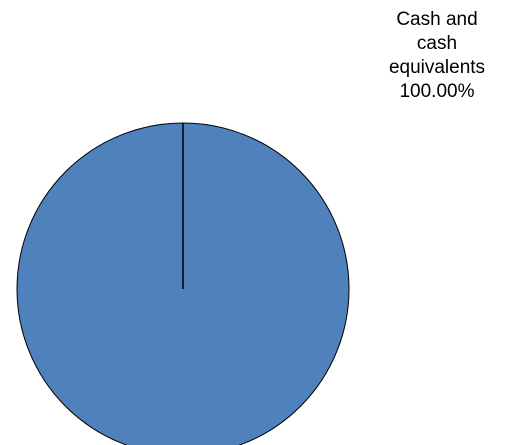  What do you see at coordinates (437, 67) in the screenshot?
I see `slice-label-line-3: equivalents` at bounding box center [437, 67].